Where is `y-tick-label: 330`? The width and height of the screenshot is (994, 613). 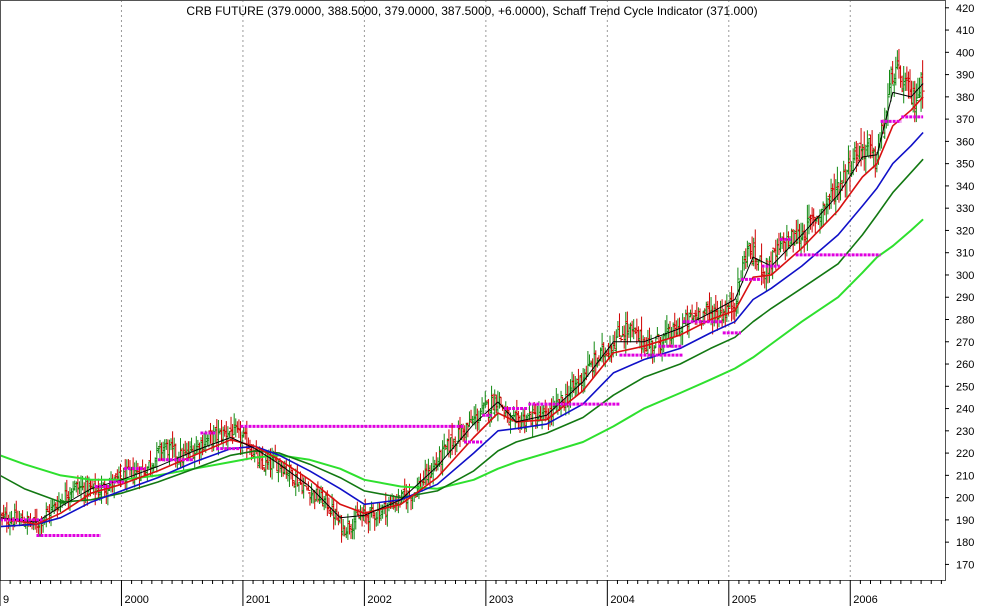
y-tick-label: 330 is located at coordinates (965, 209).